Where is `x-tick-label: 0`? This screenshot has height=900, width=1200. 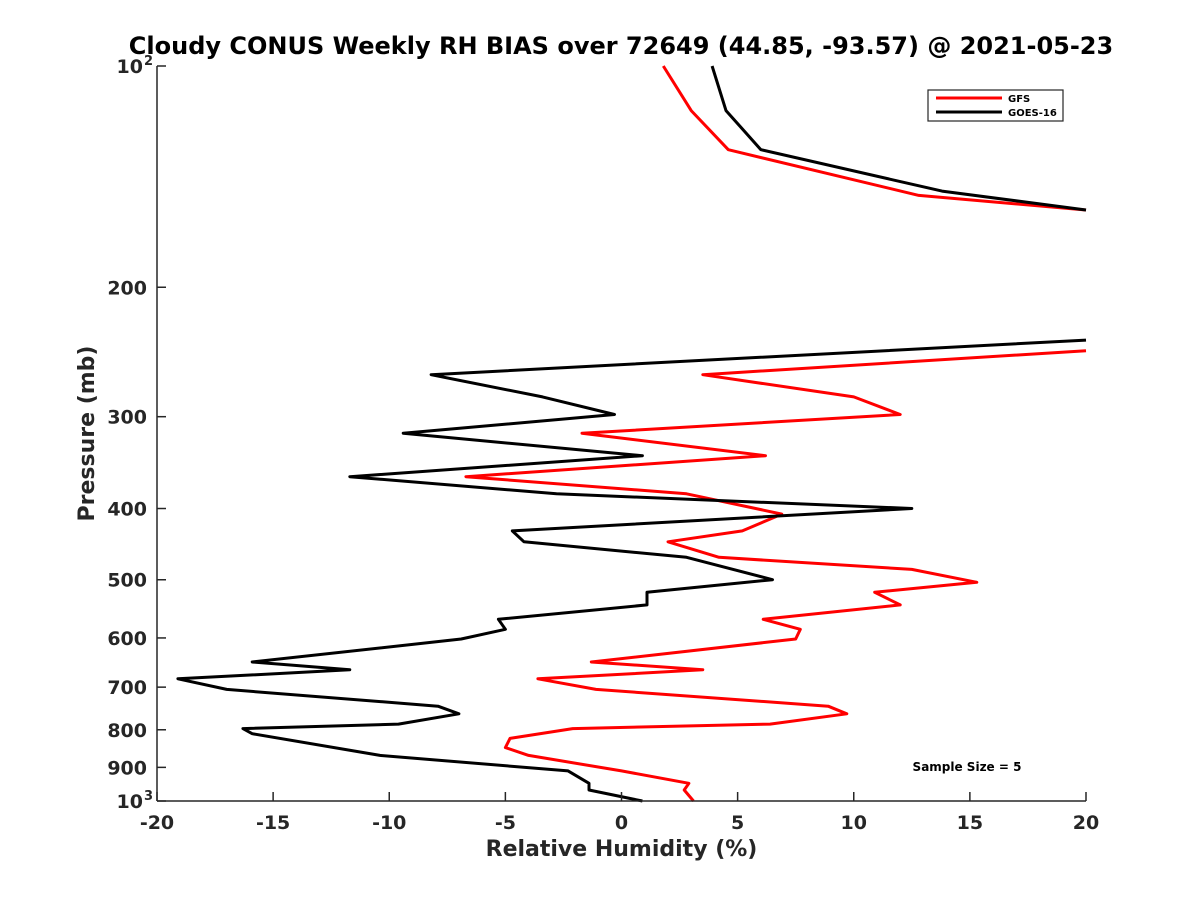 x-tick-label: 0 is located at coordinates (621, 823).